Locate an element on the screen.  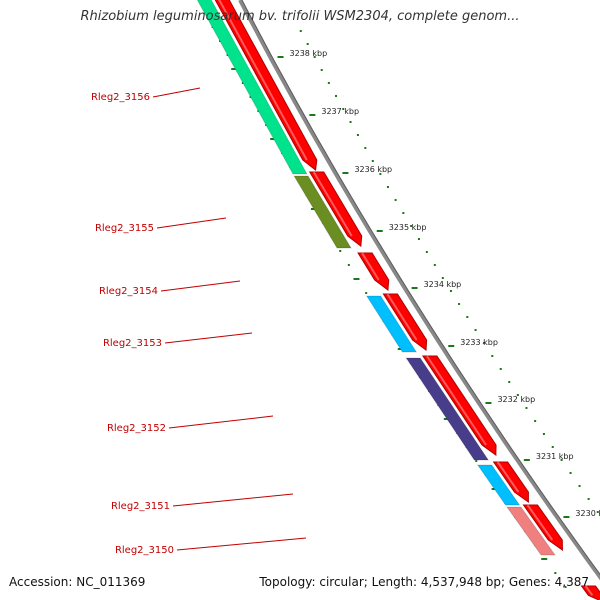
gene-label-rleg2_3156: Rleg2_3156 is located at coordinates (120, 97).